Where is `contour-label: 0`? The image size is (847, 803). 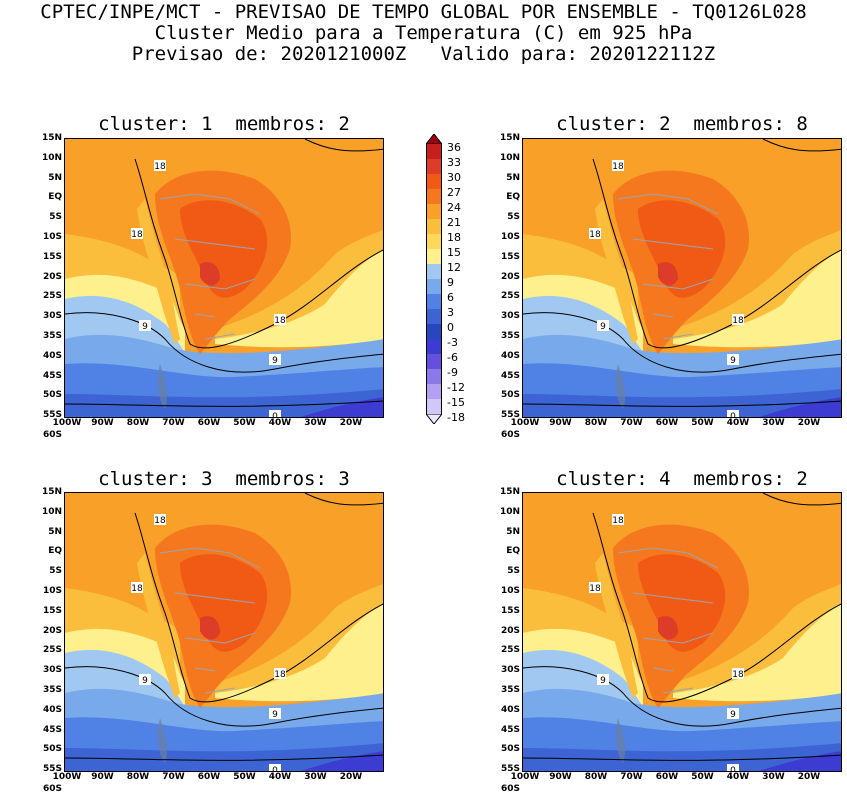
contour-label: 0 is located at coordinates (733, 767).